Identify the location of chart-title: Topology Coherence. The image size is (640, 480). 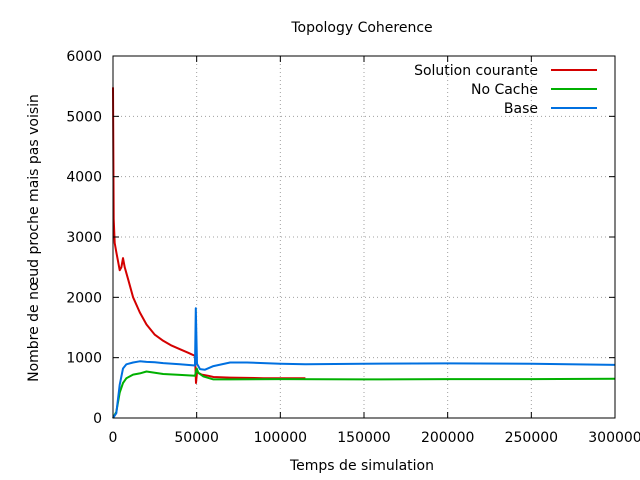
(361, 28).